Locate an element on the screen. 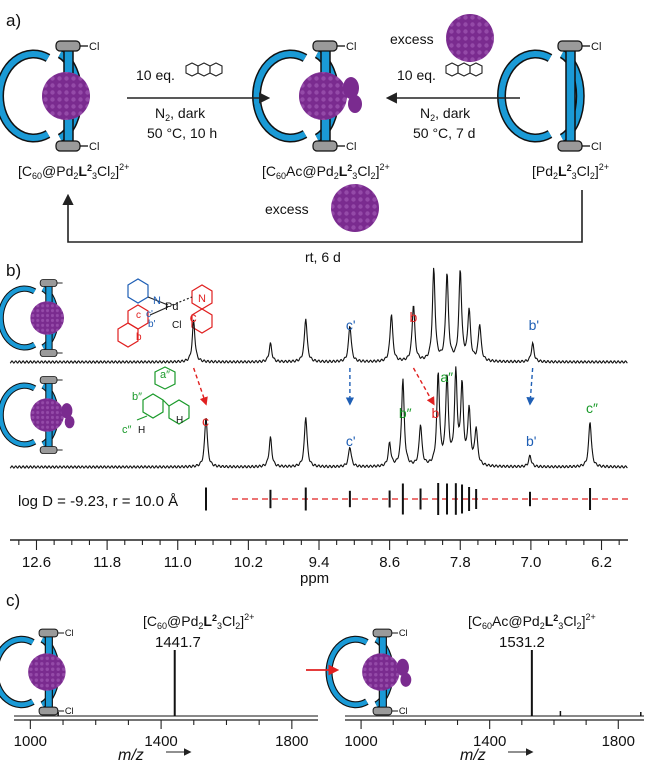 The image size is (647, 765). bottom-conditions: rt, 6 d is located at coordinates (323, 257).